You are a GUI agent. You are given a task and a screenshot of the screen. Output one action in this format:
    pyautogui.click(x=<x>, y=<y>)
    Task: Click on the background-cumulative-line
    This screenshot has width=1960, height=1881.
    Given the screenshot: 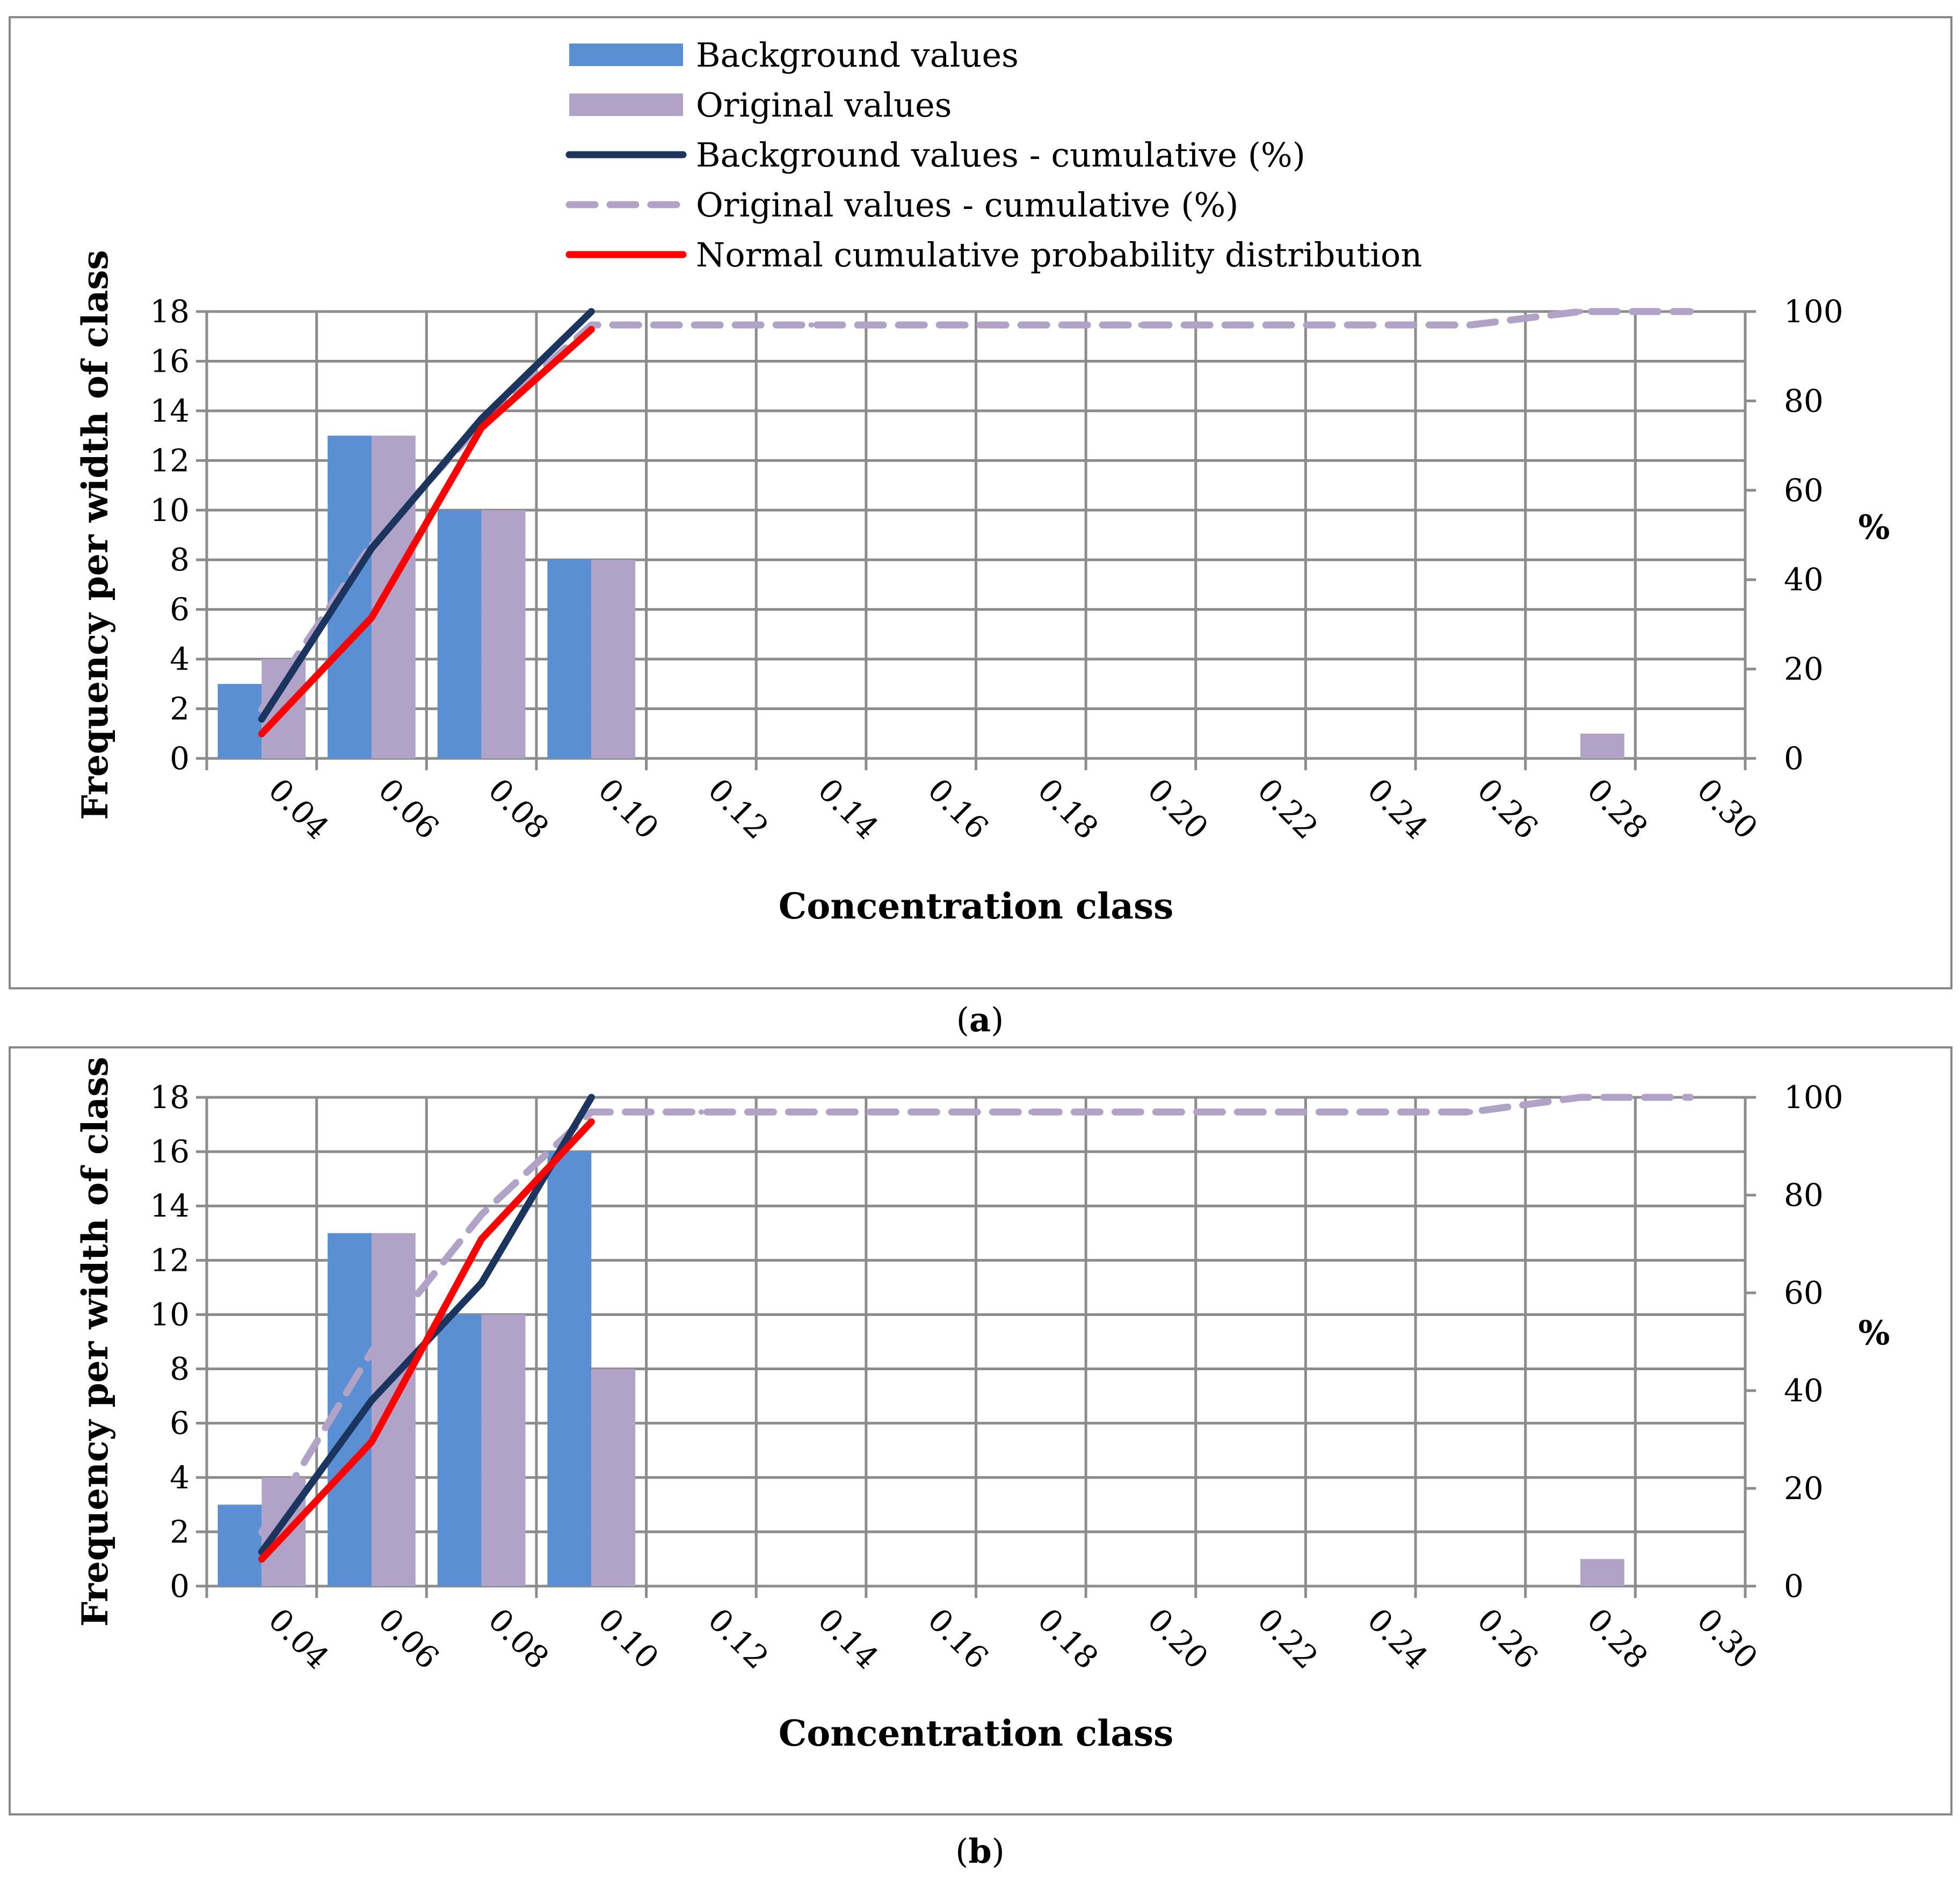 What is the action you would take?
    pyautogui.click(x=426, y=515)
    